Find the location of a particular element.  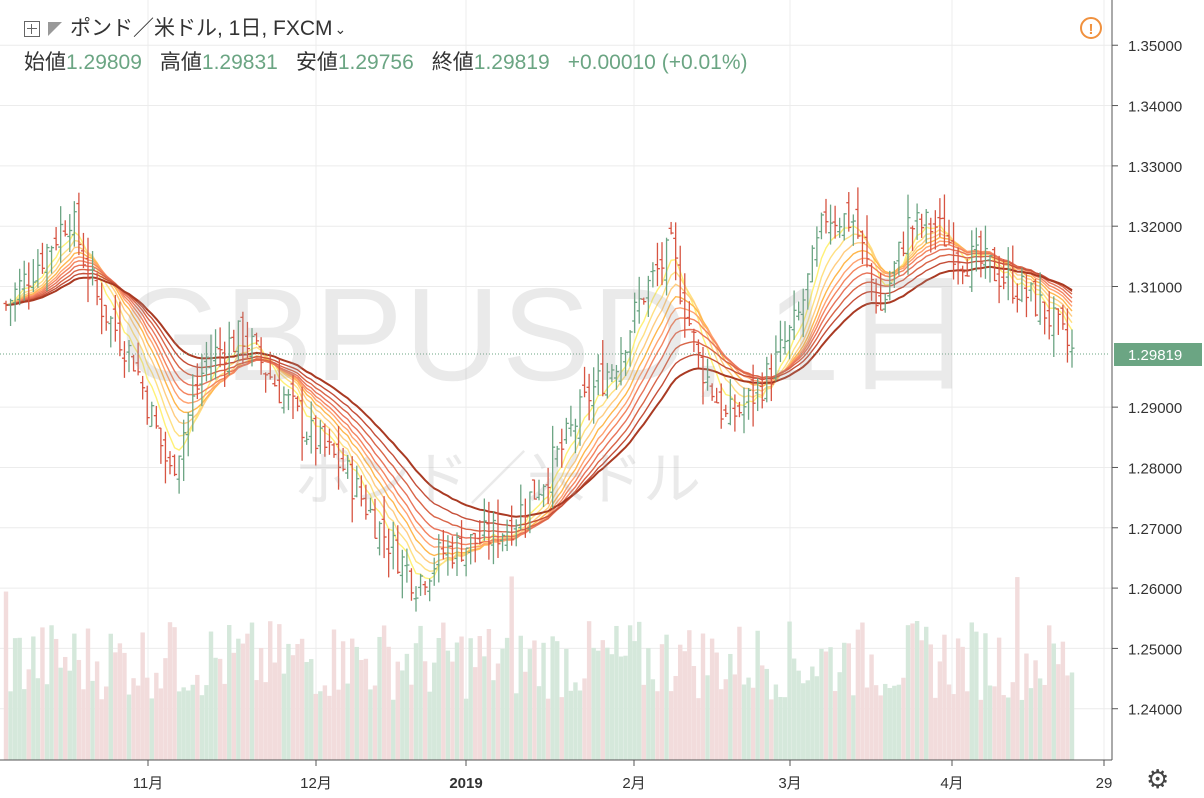

symbol-flag-icon is located at coordinates (55, 29).